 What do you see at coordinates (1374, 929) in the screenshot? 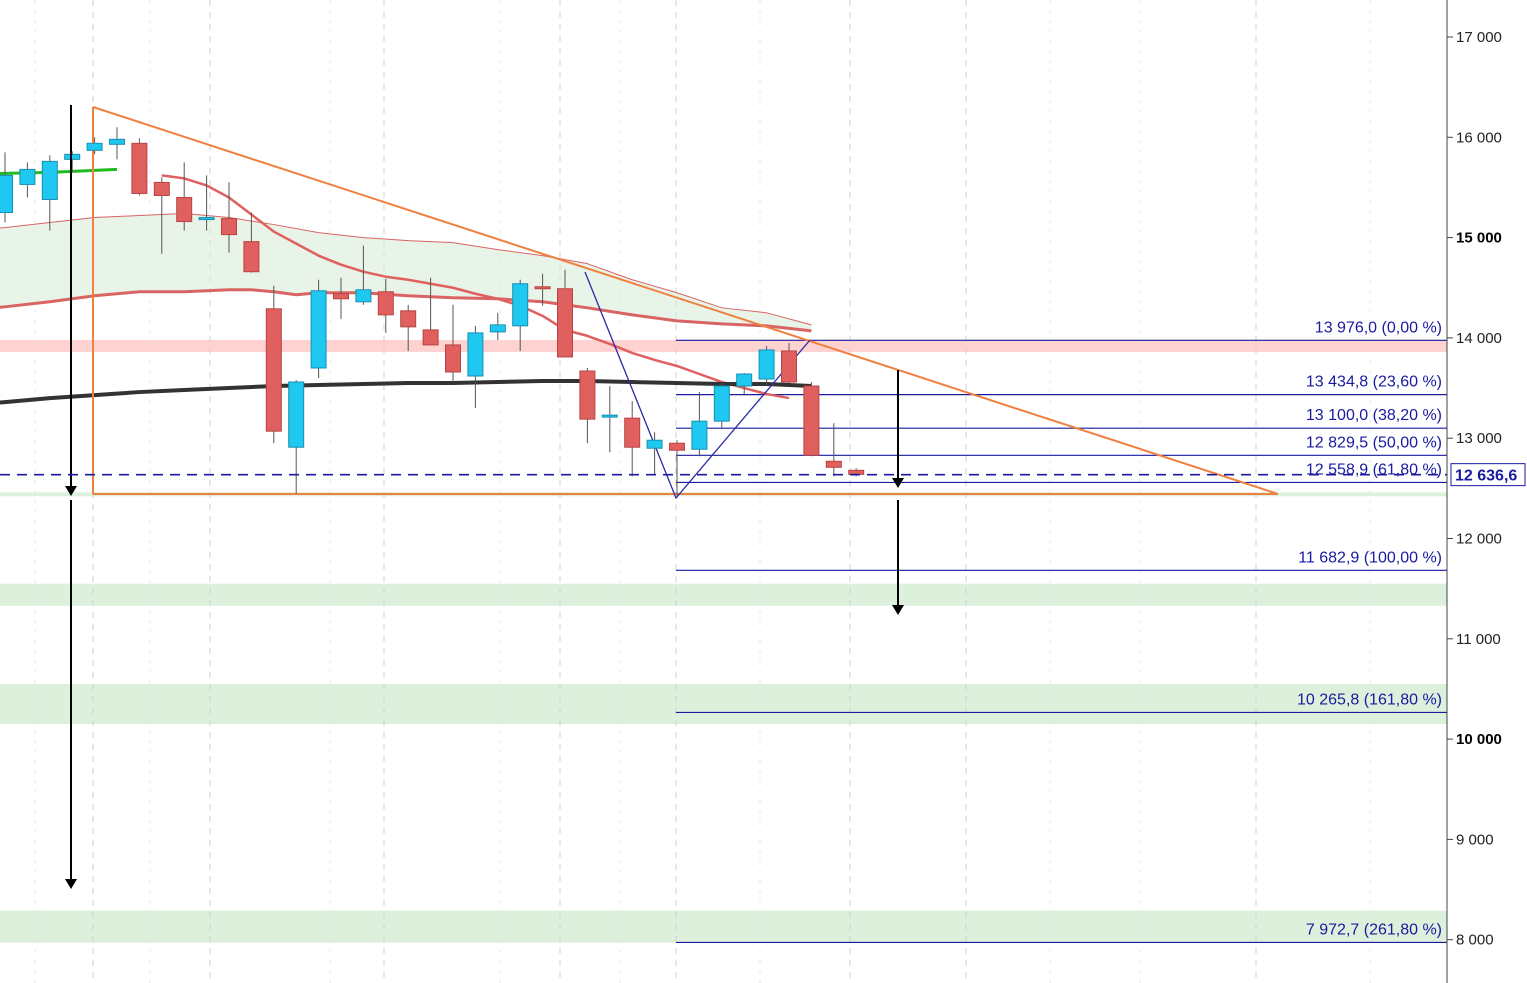
I see `fib-level-label: 7 972,7 (261,80 %)` at bounding box center [1374, 929].